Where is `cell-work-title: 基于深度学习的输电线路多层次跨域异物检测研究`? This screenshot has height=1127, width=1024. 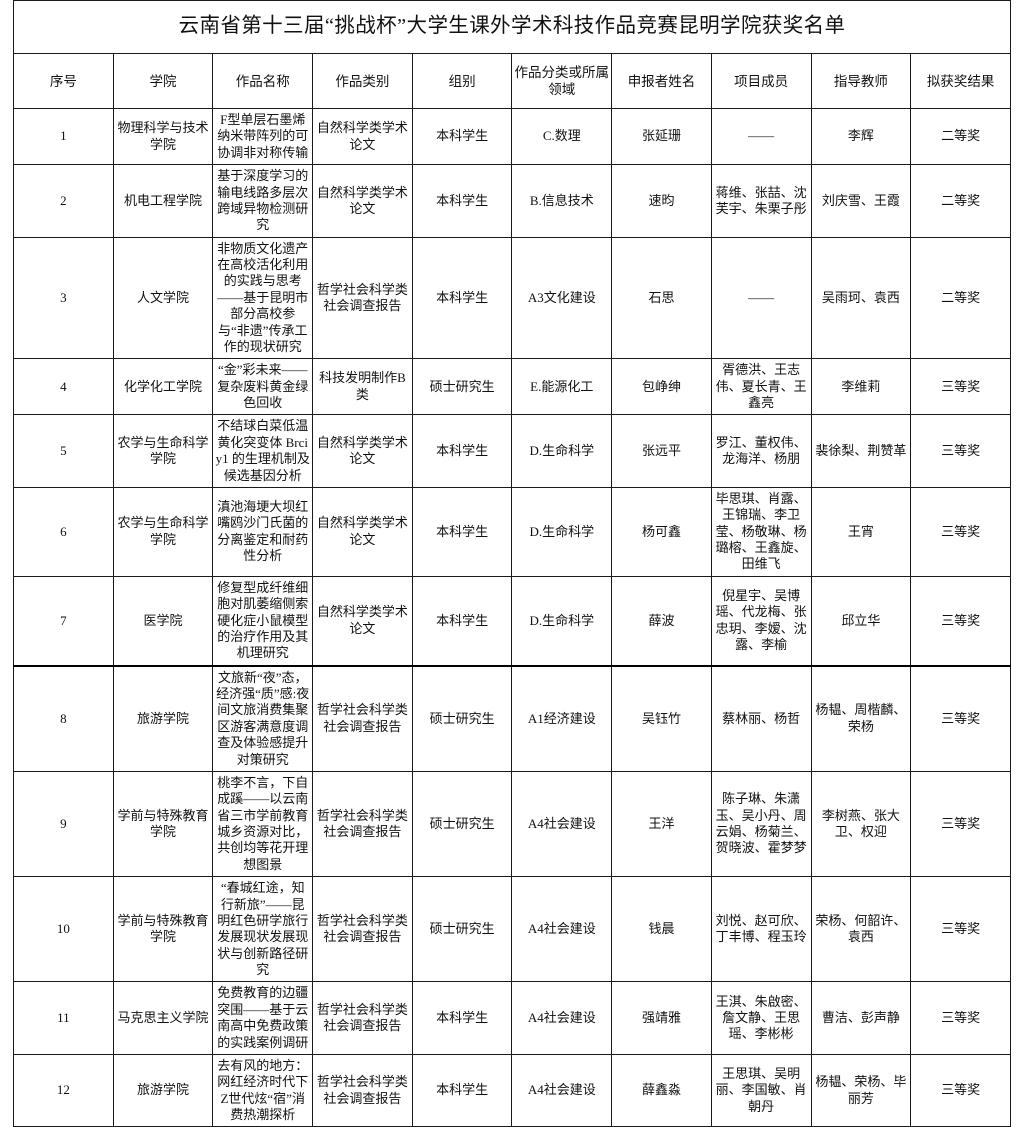 cell-work-title: 基于深度学习的输电线路多层次跨域异物检测研究 is located at coordinates (263, 201).